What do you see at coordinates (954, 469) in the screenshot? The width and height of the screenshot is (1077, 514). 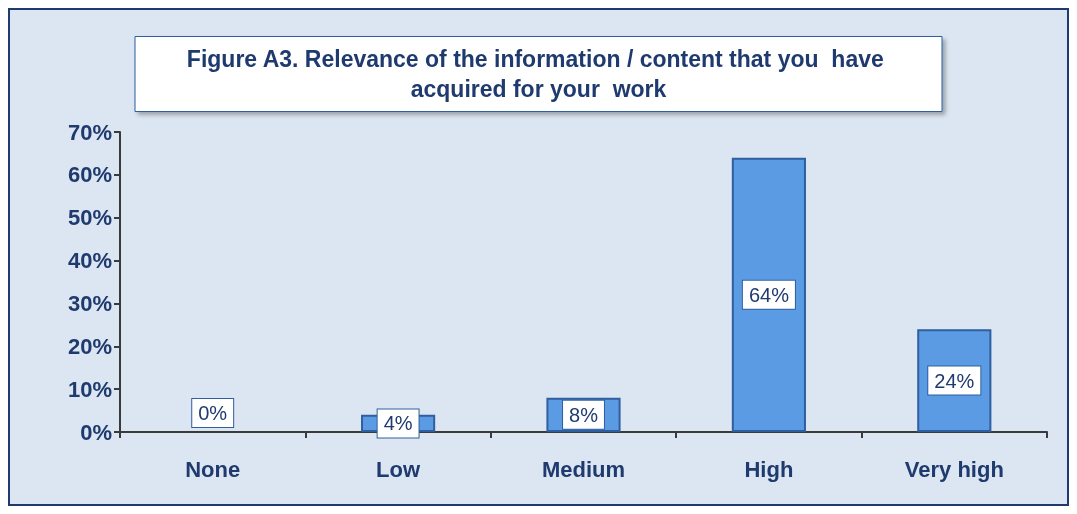 I see `x-tick-label: Very high` at bounding box center [954, 469].